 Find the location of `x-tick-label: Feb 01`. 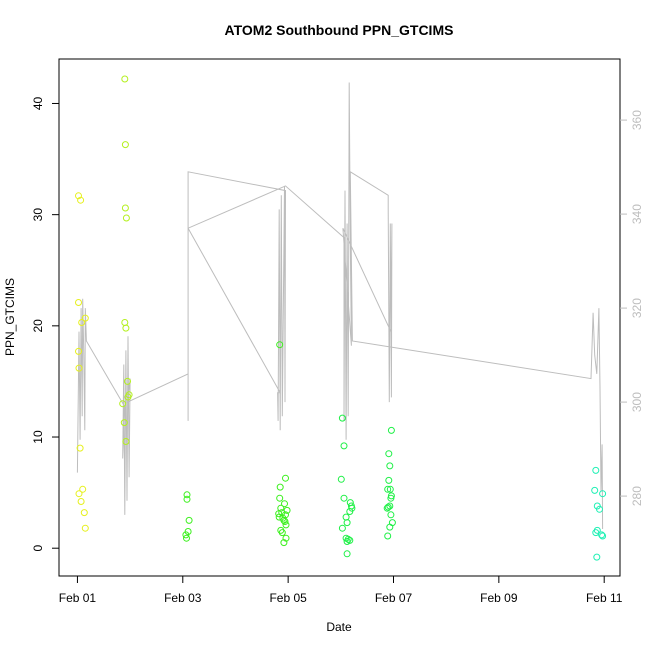

x-tick-label: Feb 01 is located at coordinates (78, 598).